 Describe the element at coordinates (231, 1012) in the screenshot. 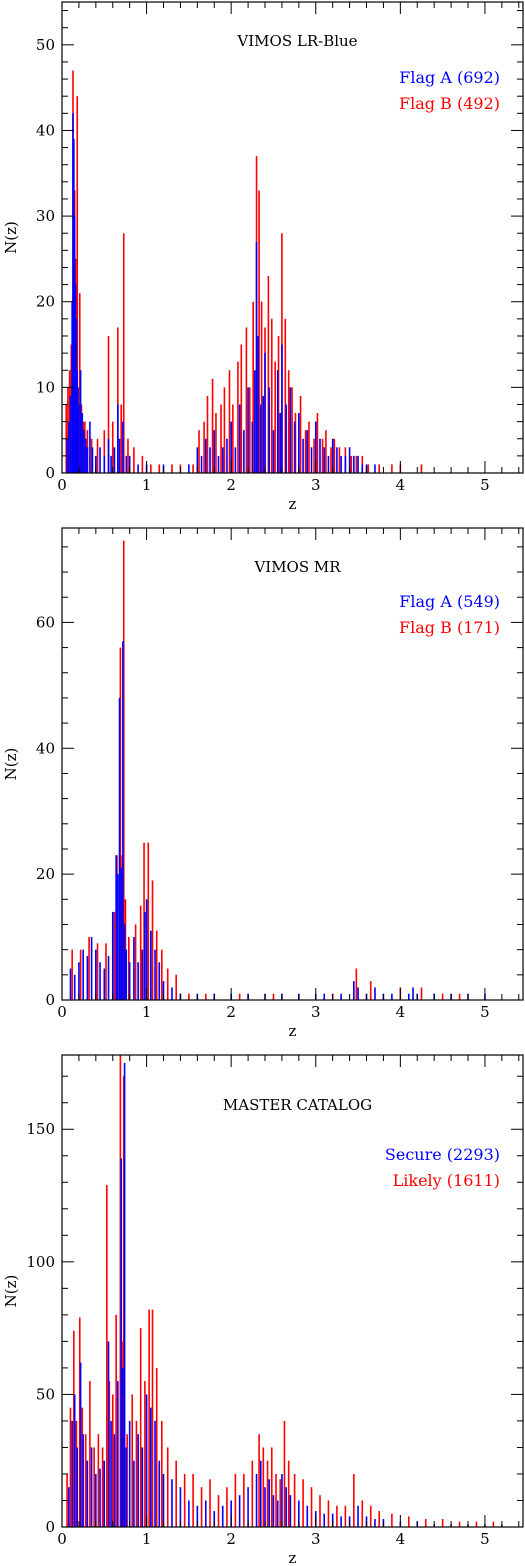

I see `x-tick-label: 2` at that location.